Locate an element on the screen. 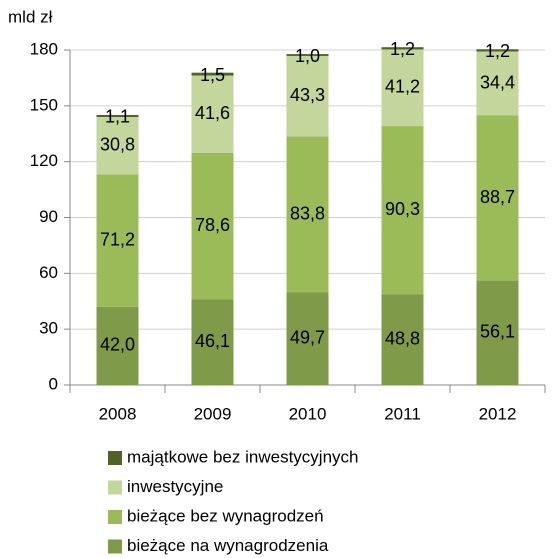  value-label: 56,1 is located at coordinates (497, 332).